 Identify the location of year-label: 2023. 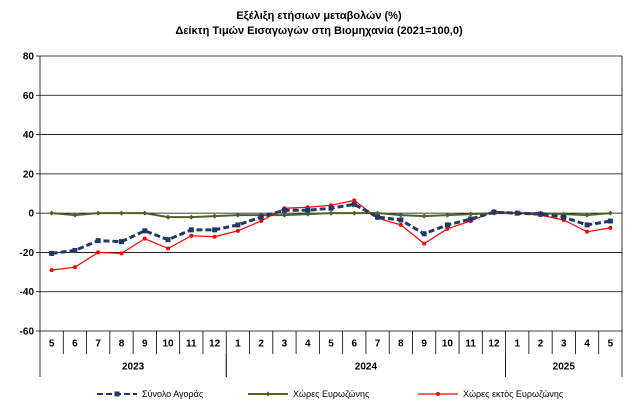
(133, 367).